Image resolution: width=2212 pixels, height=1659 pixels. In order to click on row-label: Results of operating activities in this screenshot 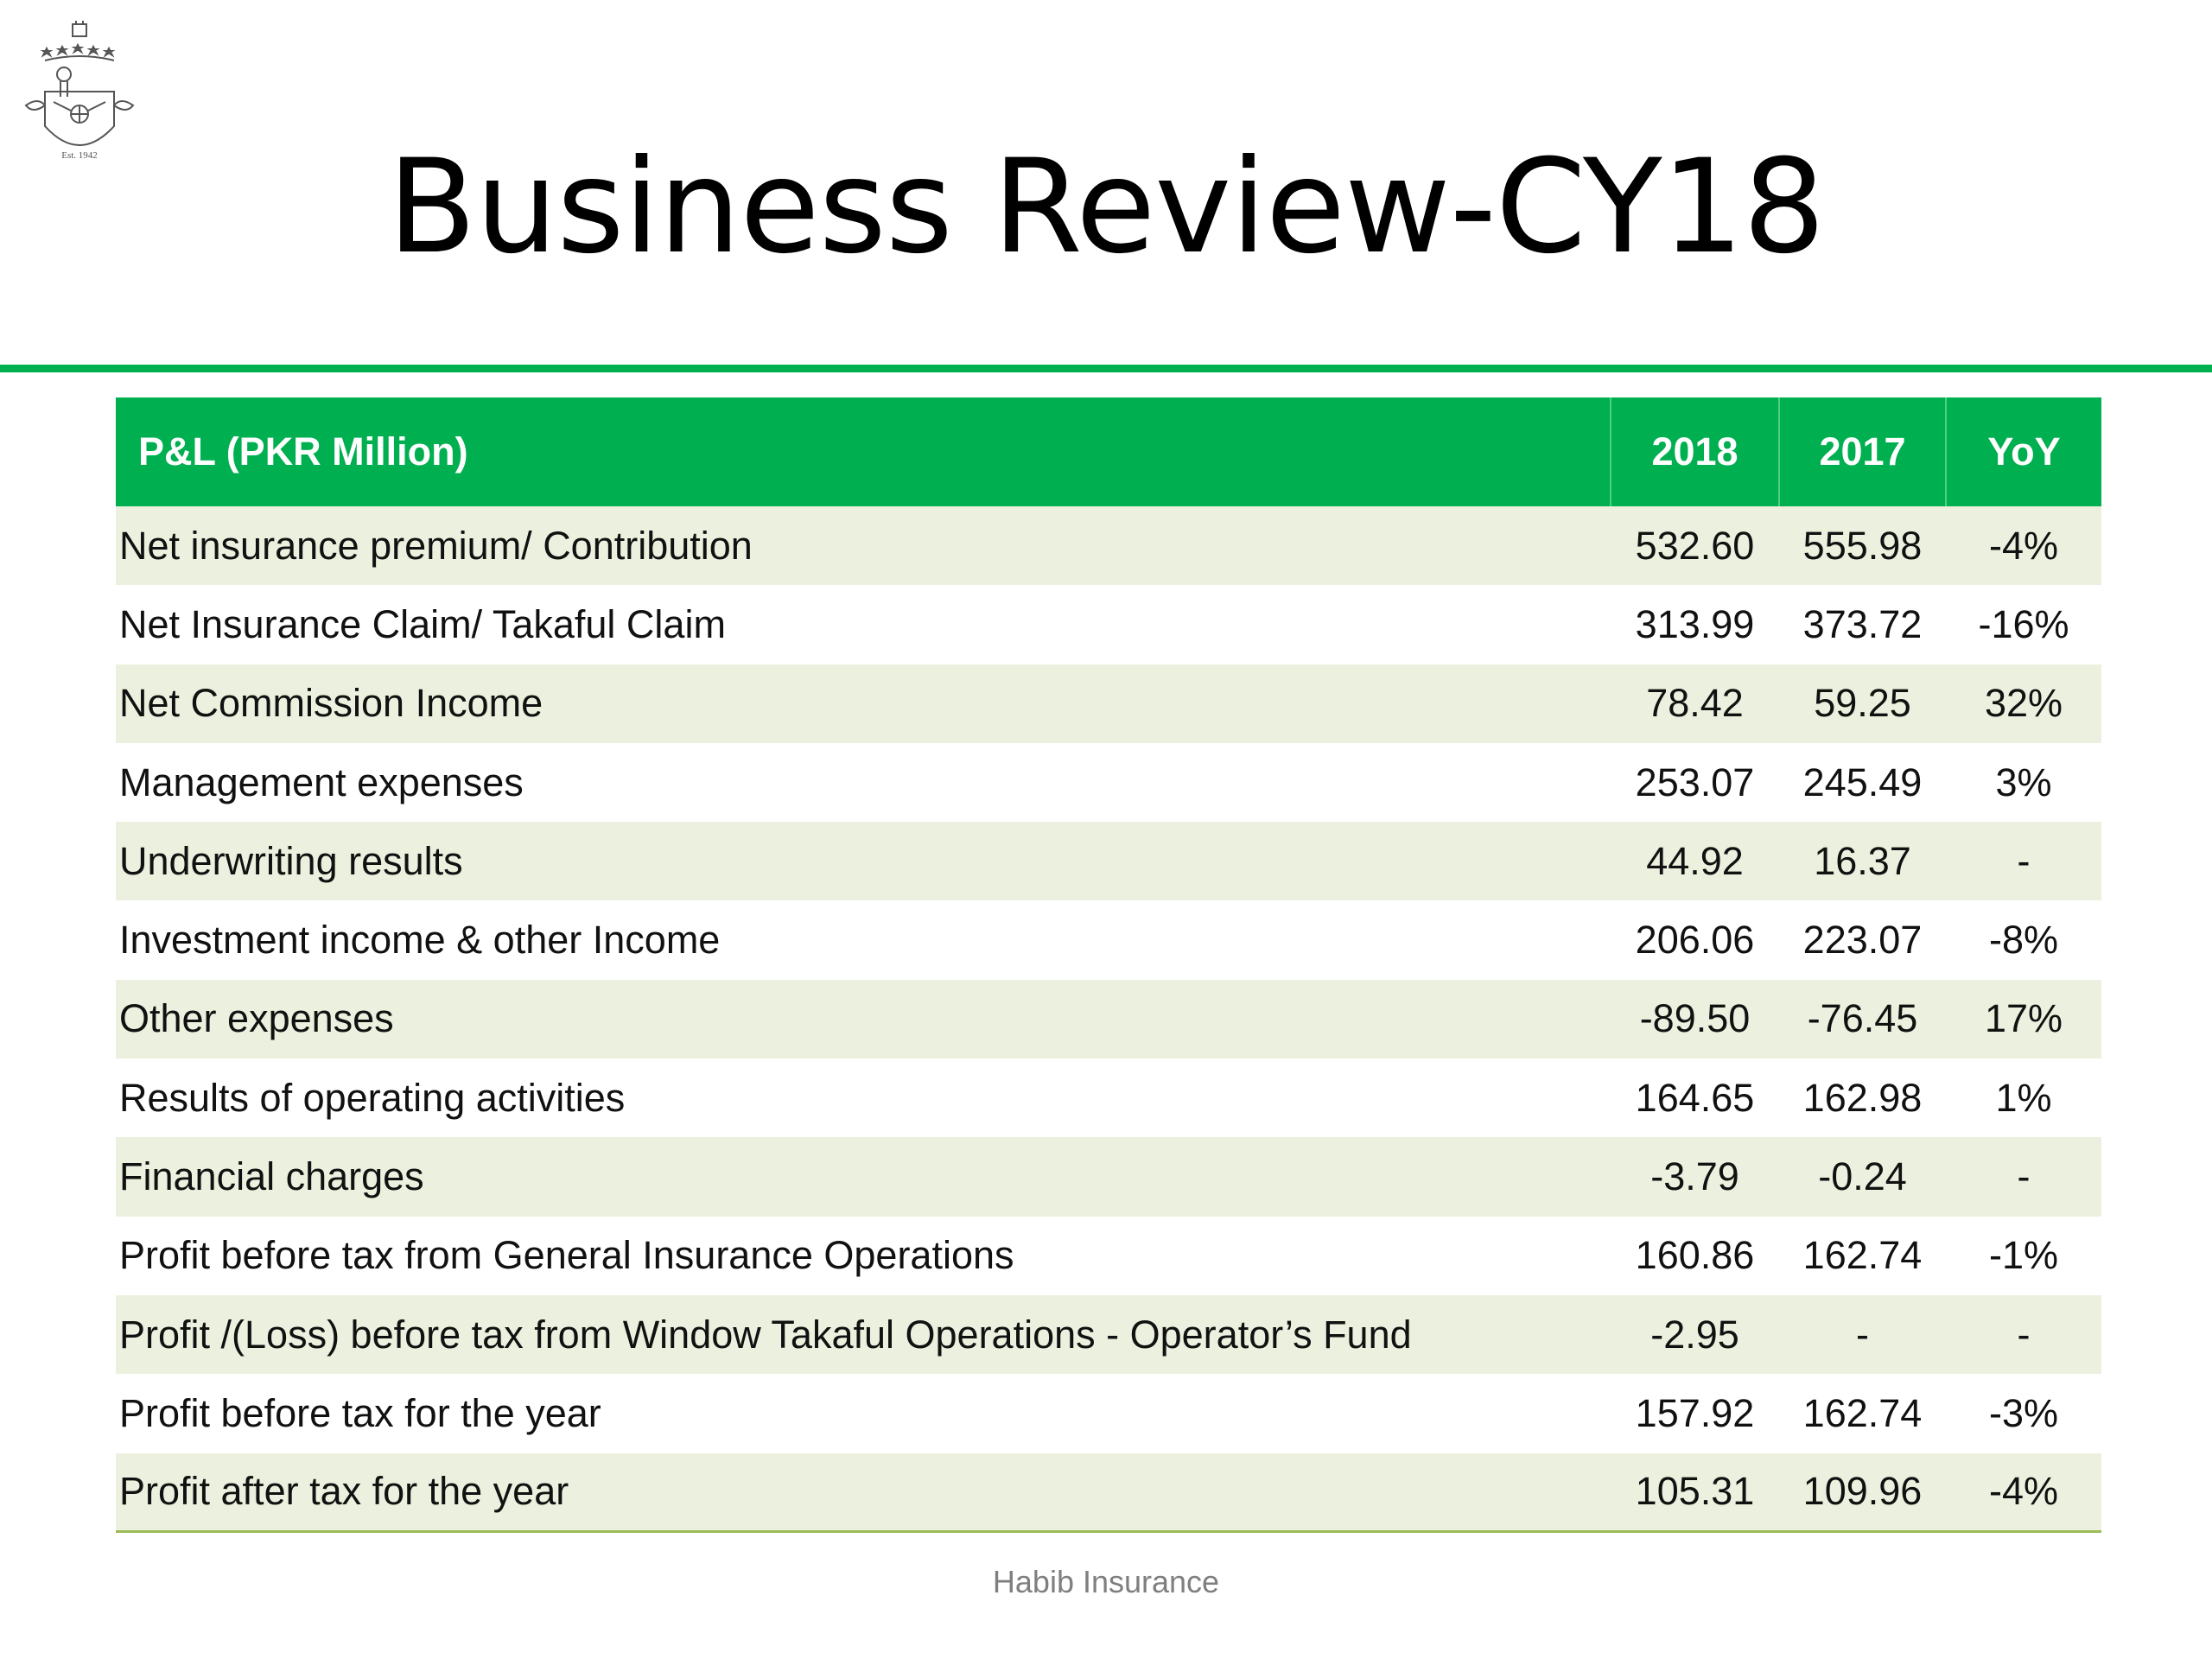, I will do `click(372, 1097)`.